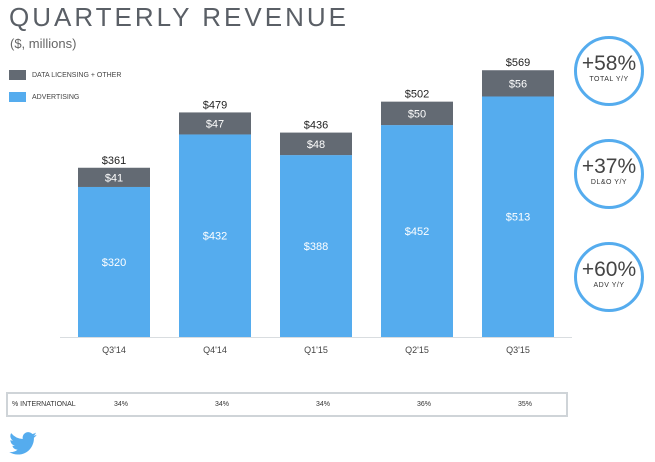 The image size is (655, 462). I want to click on data-label-data-licensing-q1-15: $48, so click(316, 145).